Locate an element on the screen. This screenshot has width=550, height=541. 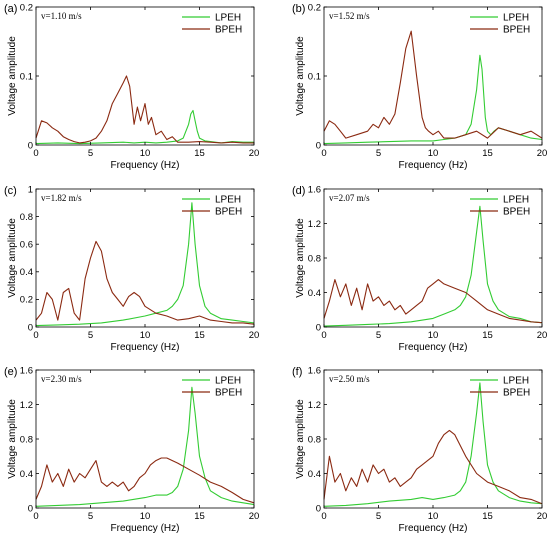
panel-label: (f) is located at coordinates (297, 372).